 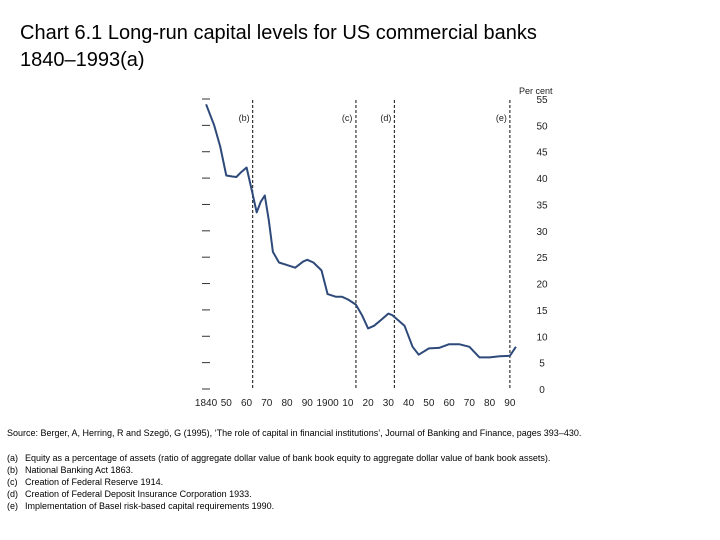 What do you see at coordinates (542, 205) in the screenshot?
I see `y-tick-label: 35` at bounding box center [542, 205].